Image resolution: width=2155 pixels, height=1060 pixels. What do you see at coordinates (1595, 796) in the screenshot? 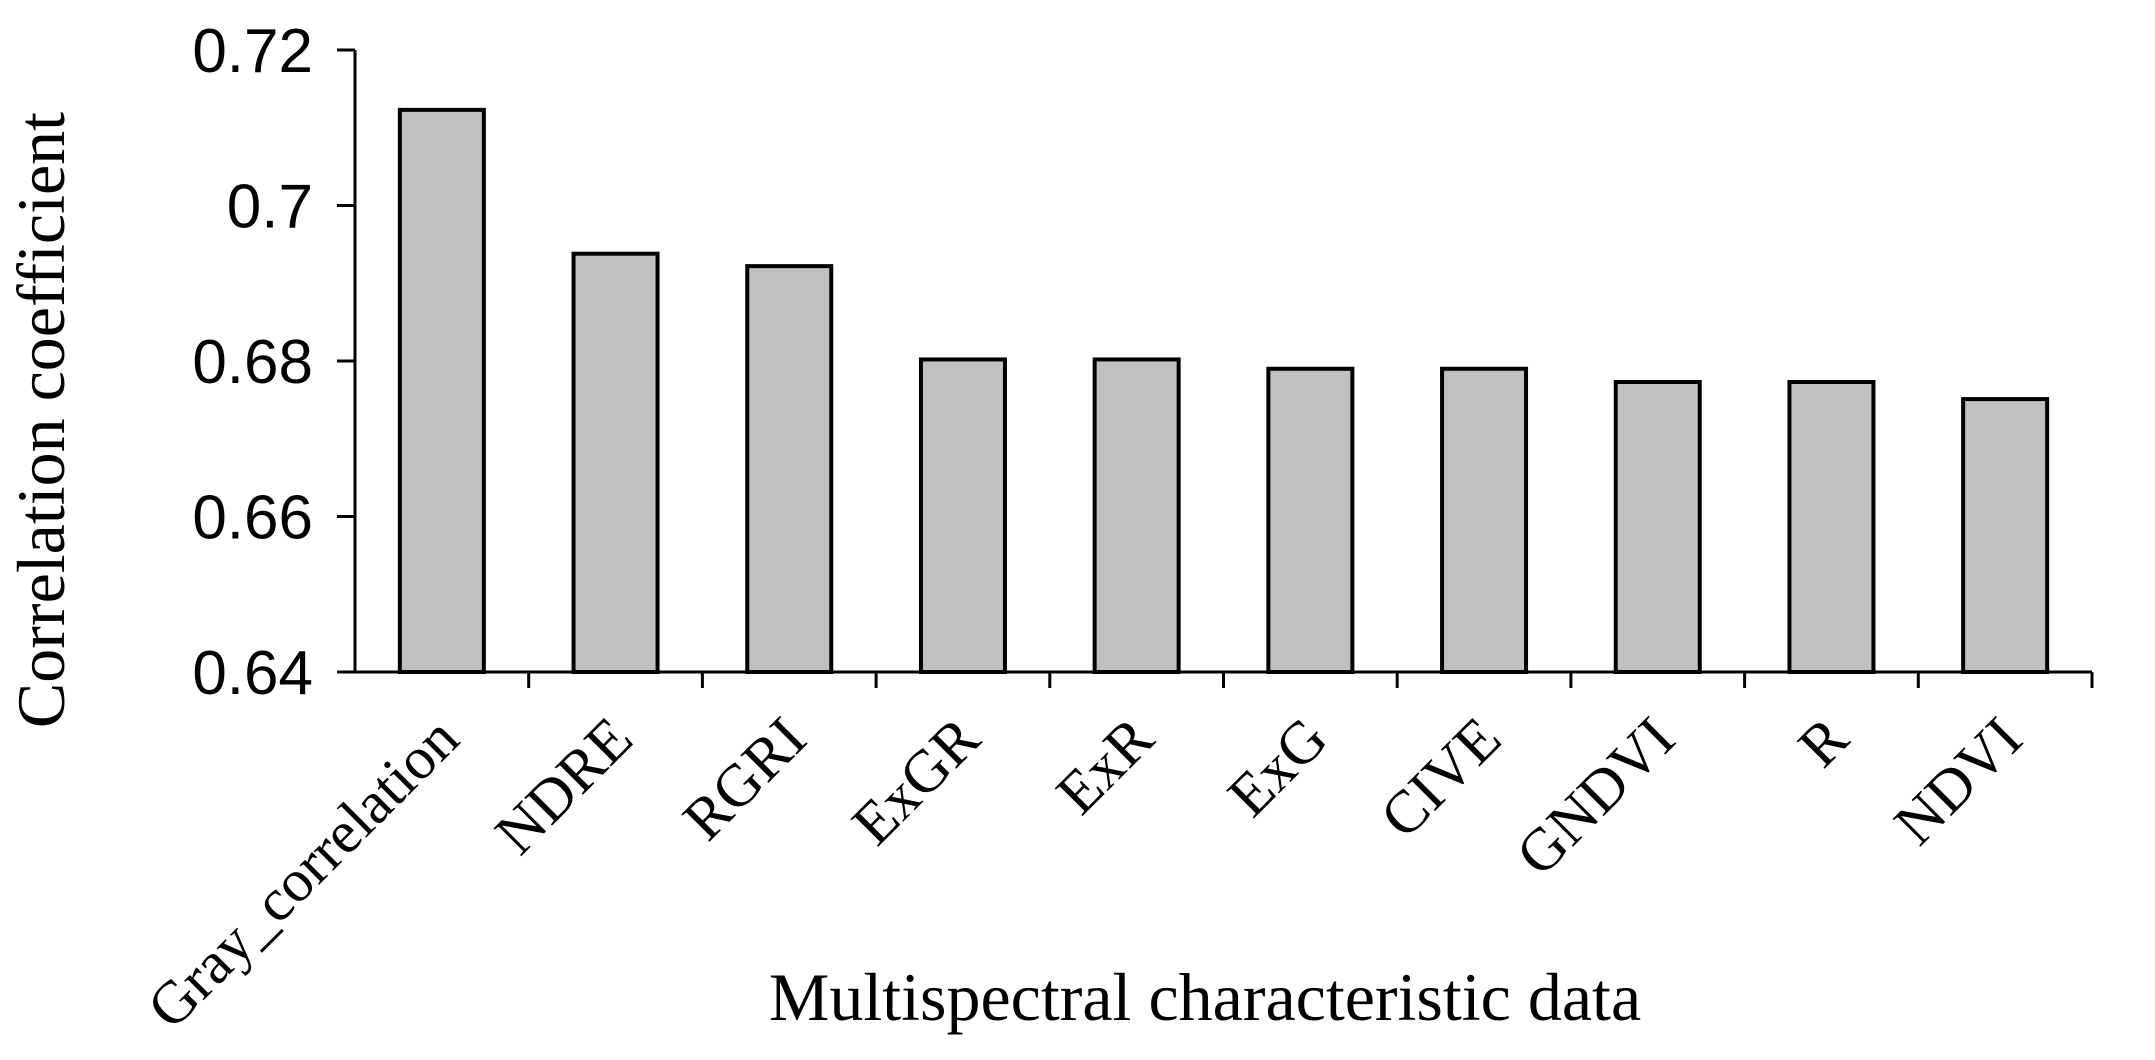
I see `x-category-label: GNDVI` at bounding box center [1595, 796].